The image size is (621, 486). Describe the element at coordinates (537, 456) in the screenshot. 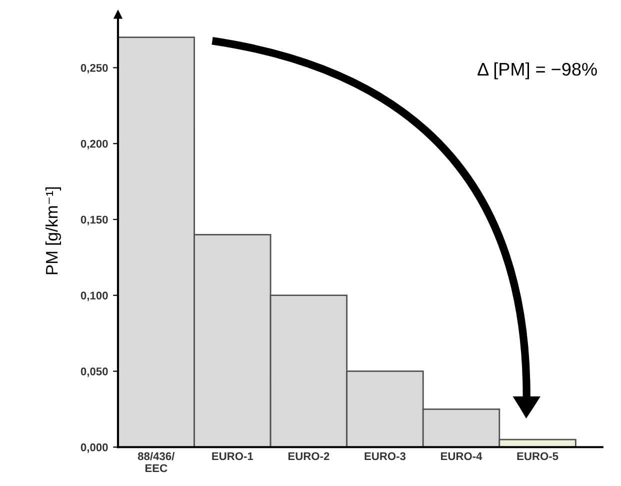

I see `x-tick-label: EURO-5` at that location.